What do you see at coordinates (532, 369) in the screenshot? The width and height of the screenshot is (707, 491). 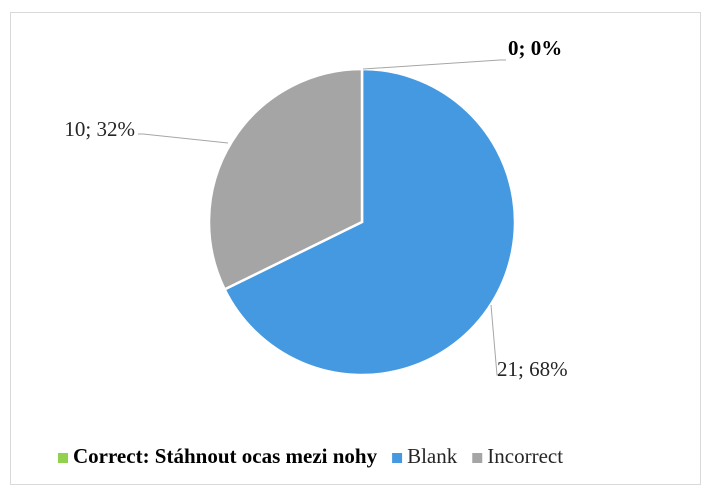 I see `data-label: 21; 68%` at bounding box center [532, 369].